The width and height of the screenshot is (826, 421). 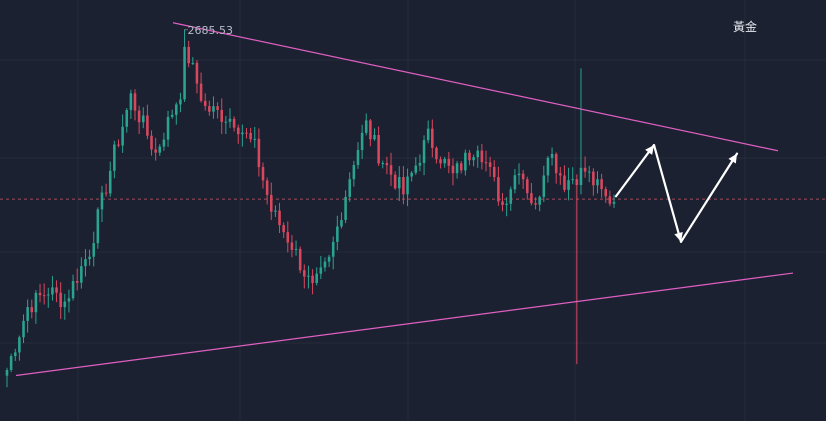 I want to click on symbol-label: 黃金, so click(x=745, y=27).